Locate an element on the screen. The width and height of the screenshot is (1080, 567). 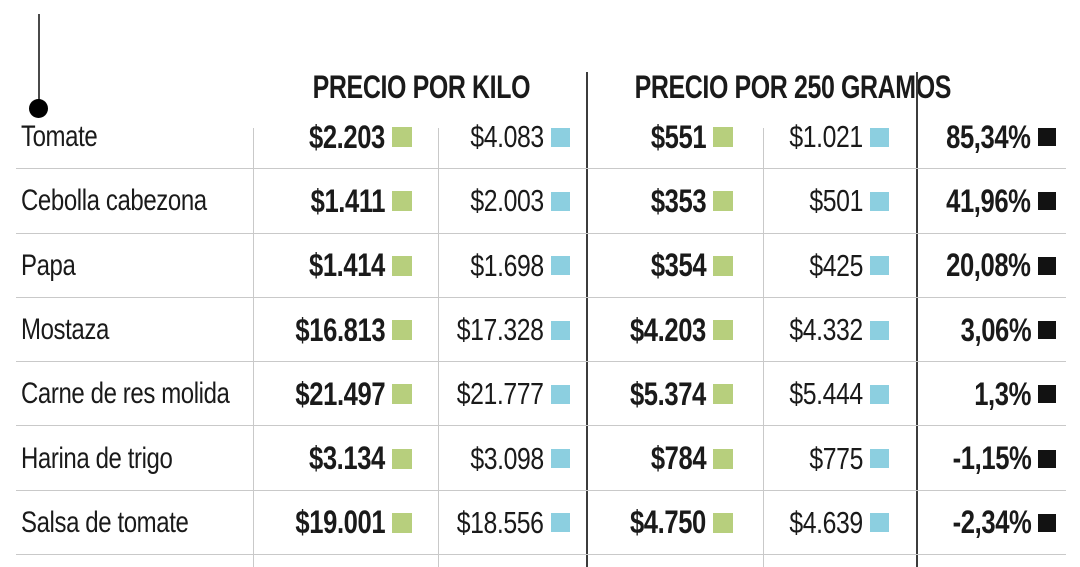
price-kilo-green-value: $16.813 is located at coordinates (340, 329).